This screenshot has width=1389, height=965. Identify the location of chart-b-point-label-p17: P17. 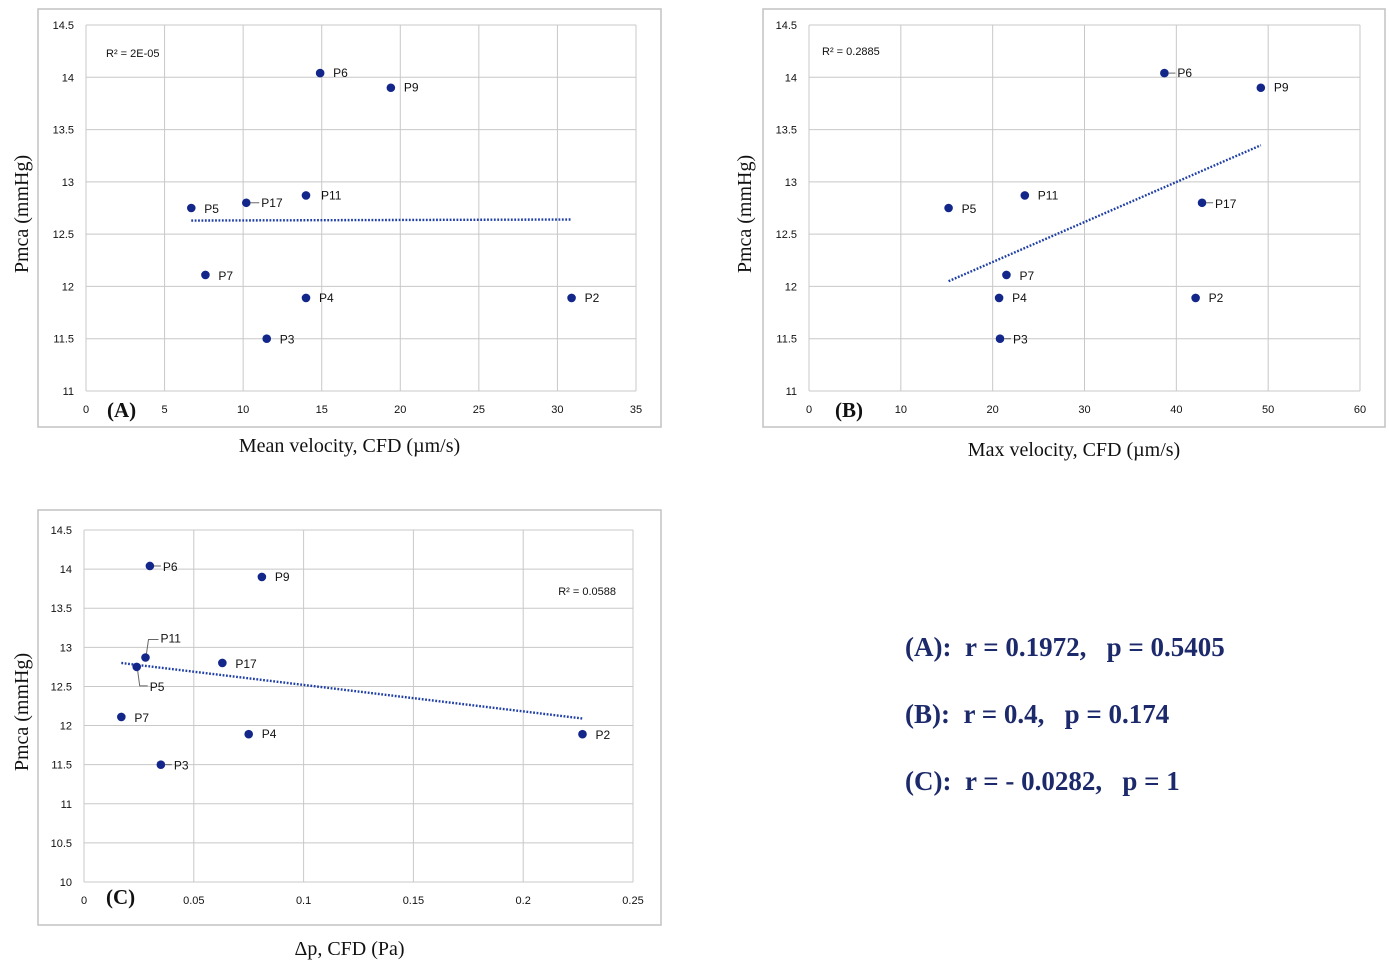
(1226, 204).